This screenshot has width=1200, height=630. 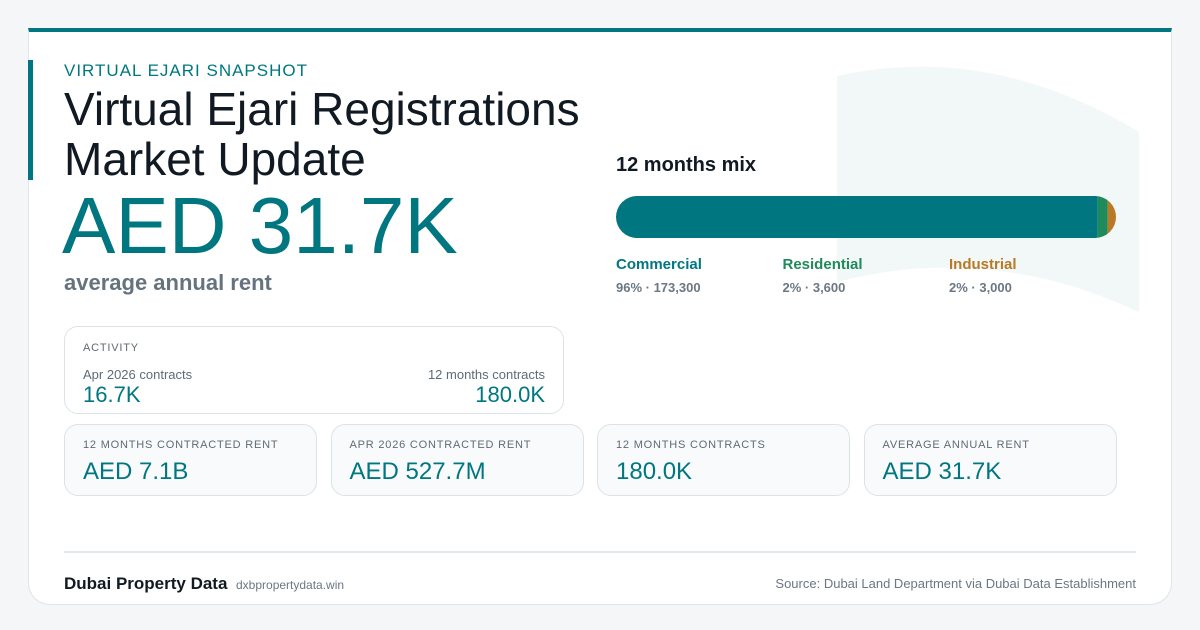 I want to click on legend-value: 96% · 173,300, so click(x=658, y=287).